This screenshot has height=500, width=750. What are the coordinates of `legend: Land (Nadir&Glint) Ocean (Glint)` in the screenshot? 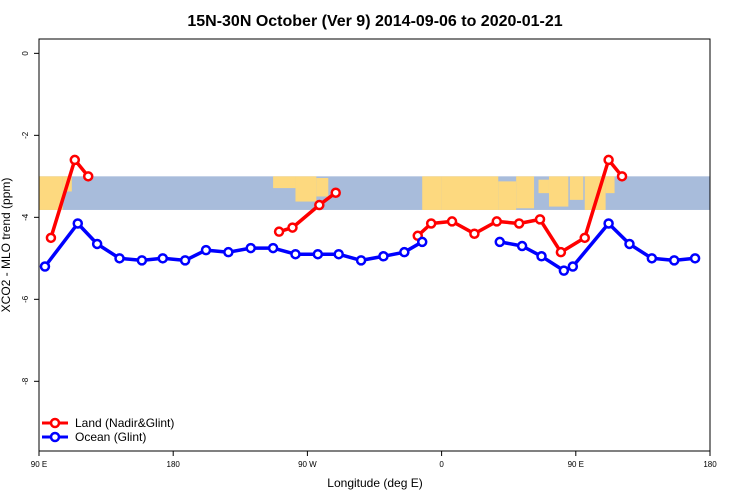 It's located at (108, 430).